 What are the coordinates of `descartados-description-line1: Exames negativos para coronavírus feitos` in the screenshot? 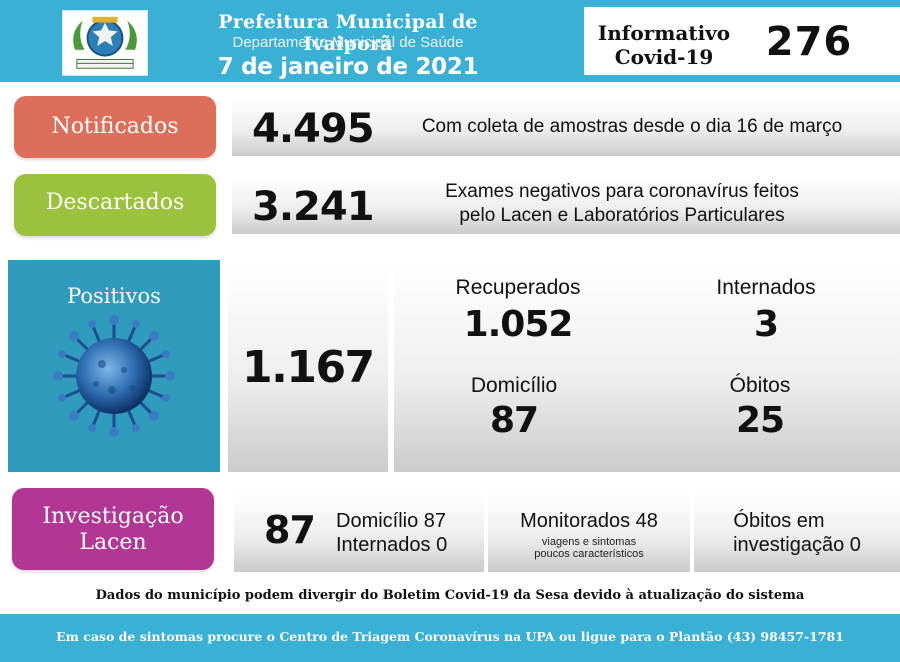 It's located at (622, 191).